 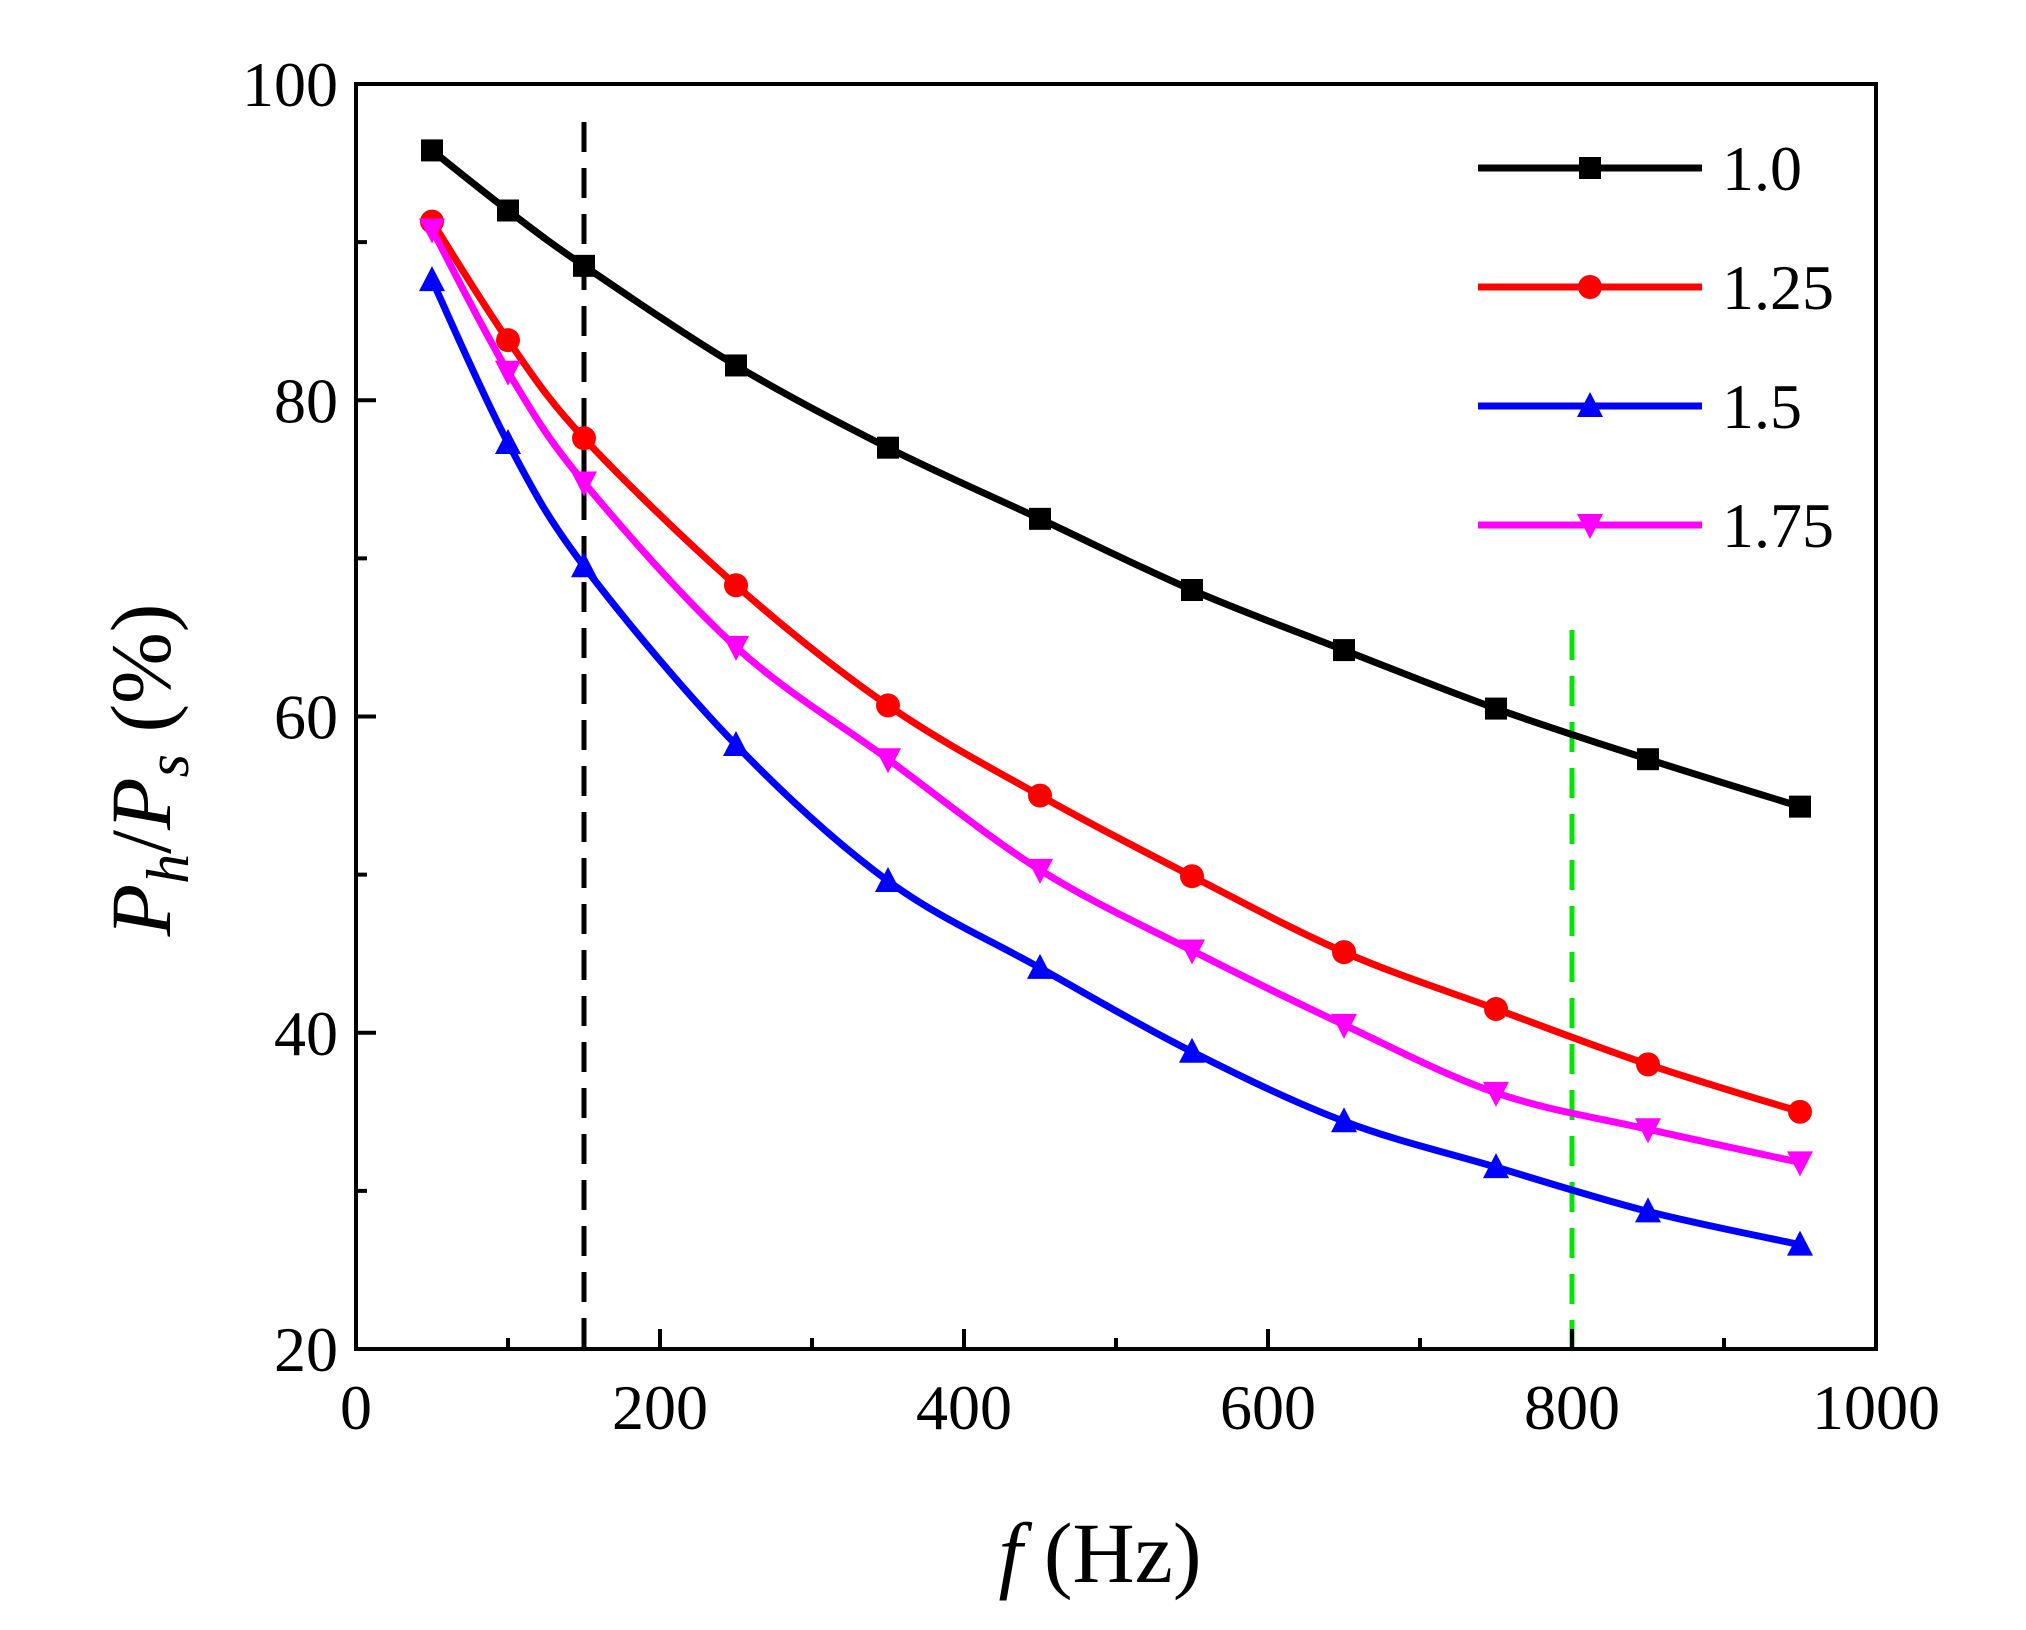 I want to click on data-point-1.25-150, so click(x=584, y=438).